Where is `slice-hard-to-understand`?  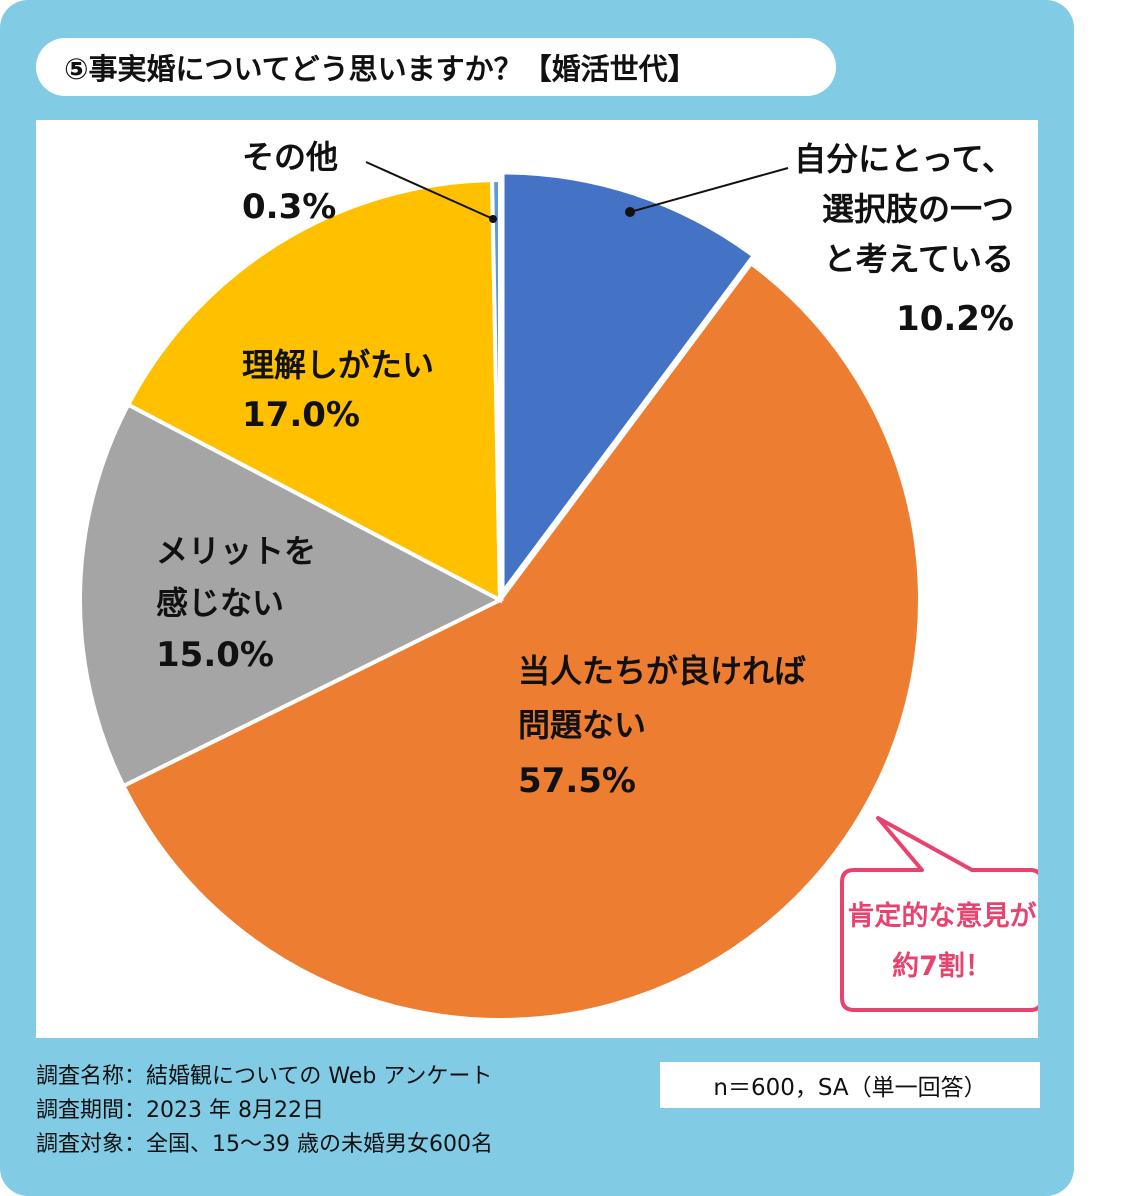 slice-hard-to-understand is located at coordinates (314, 391).